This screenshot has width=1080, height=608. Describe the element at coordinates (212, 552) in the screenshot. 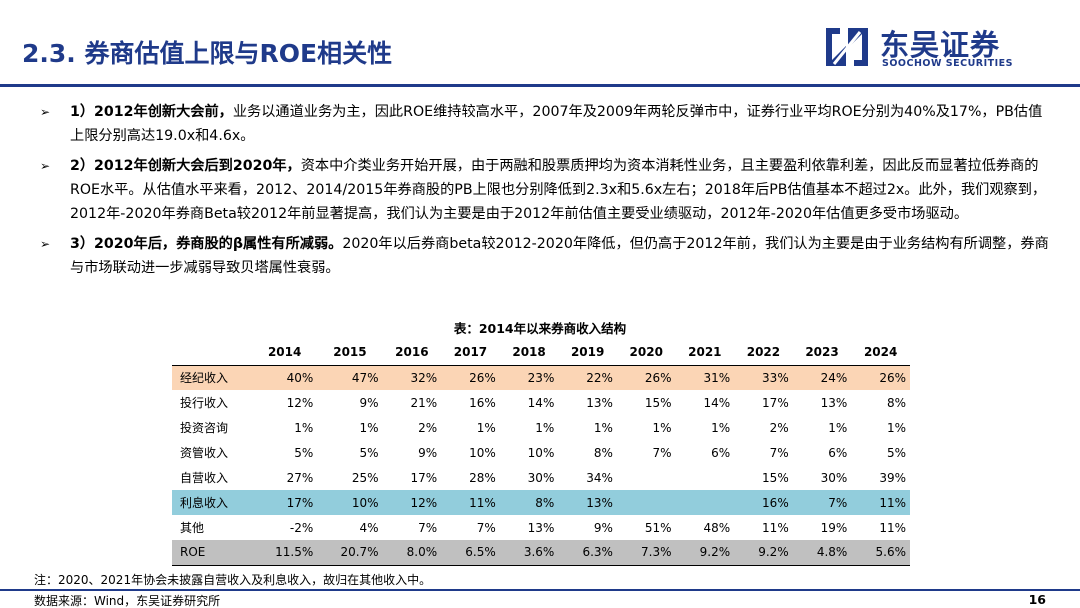

I see `row-label: ROE` at that location.